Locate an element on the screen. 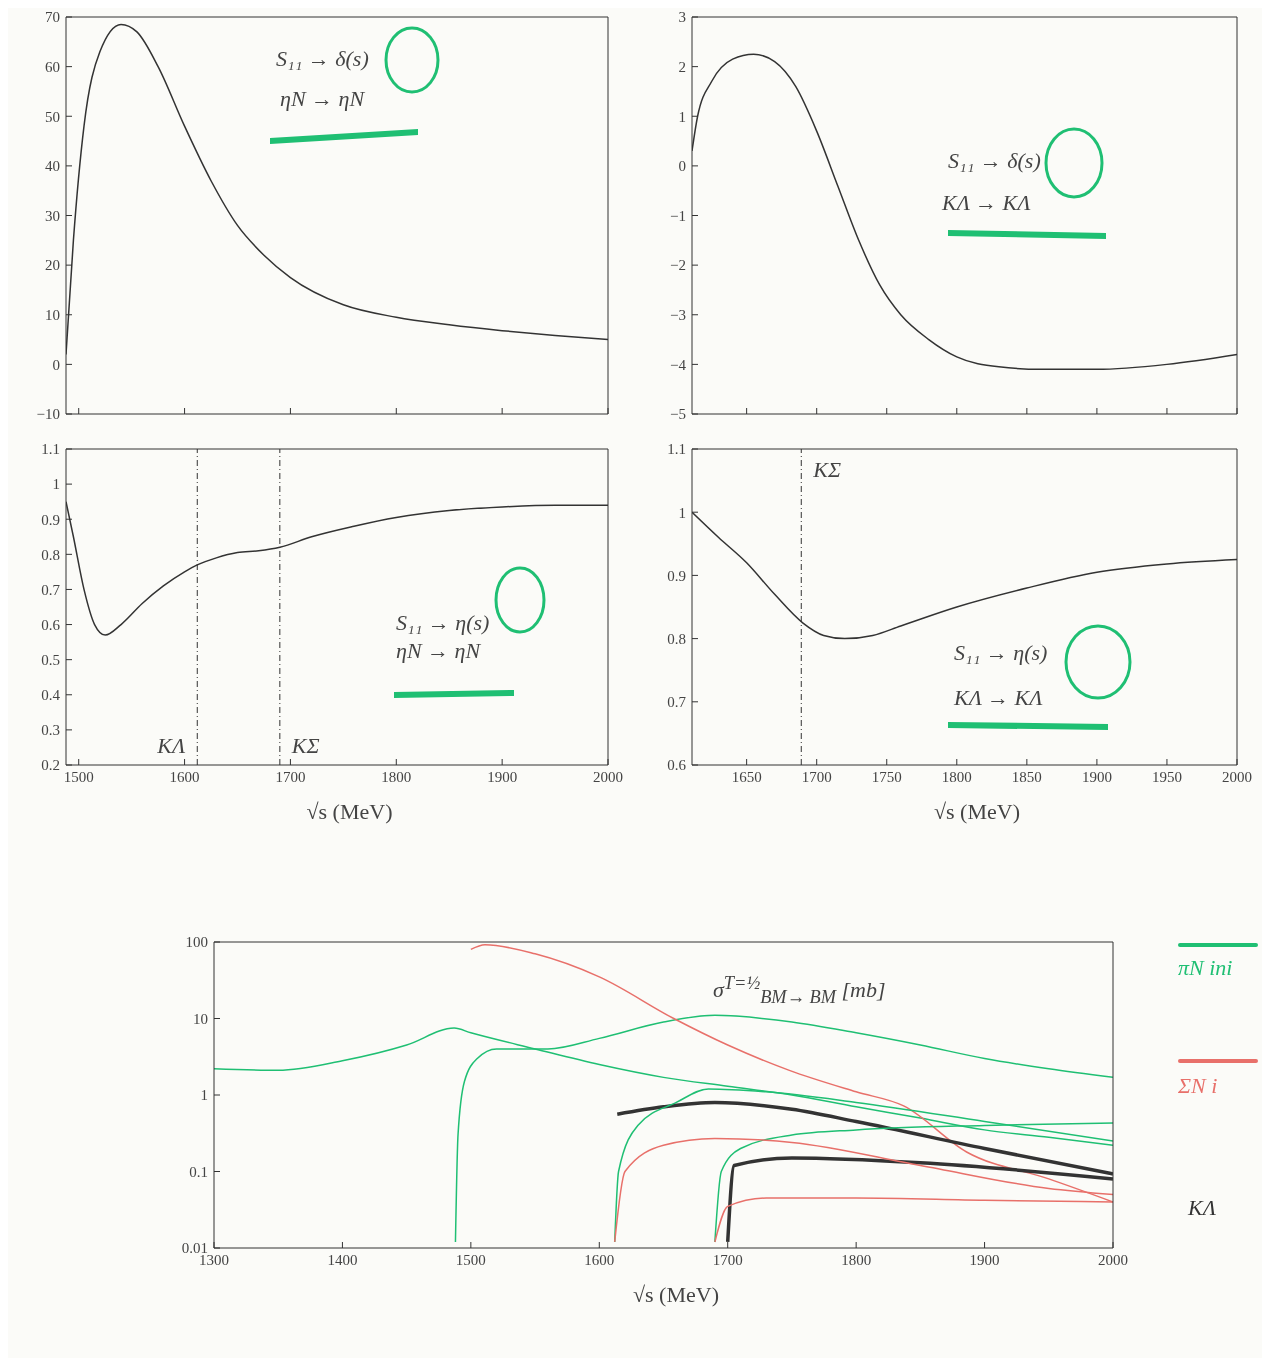 The image size is (1270, 1369). text: πN ini is located at coordinates (1205, 968).